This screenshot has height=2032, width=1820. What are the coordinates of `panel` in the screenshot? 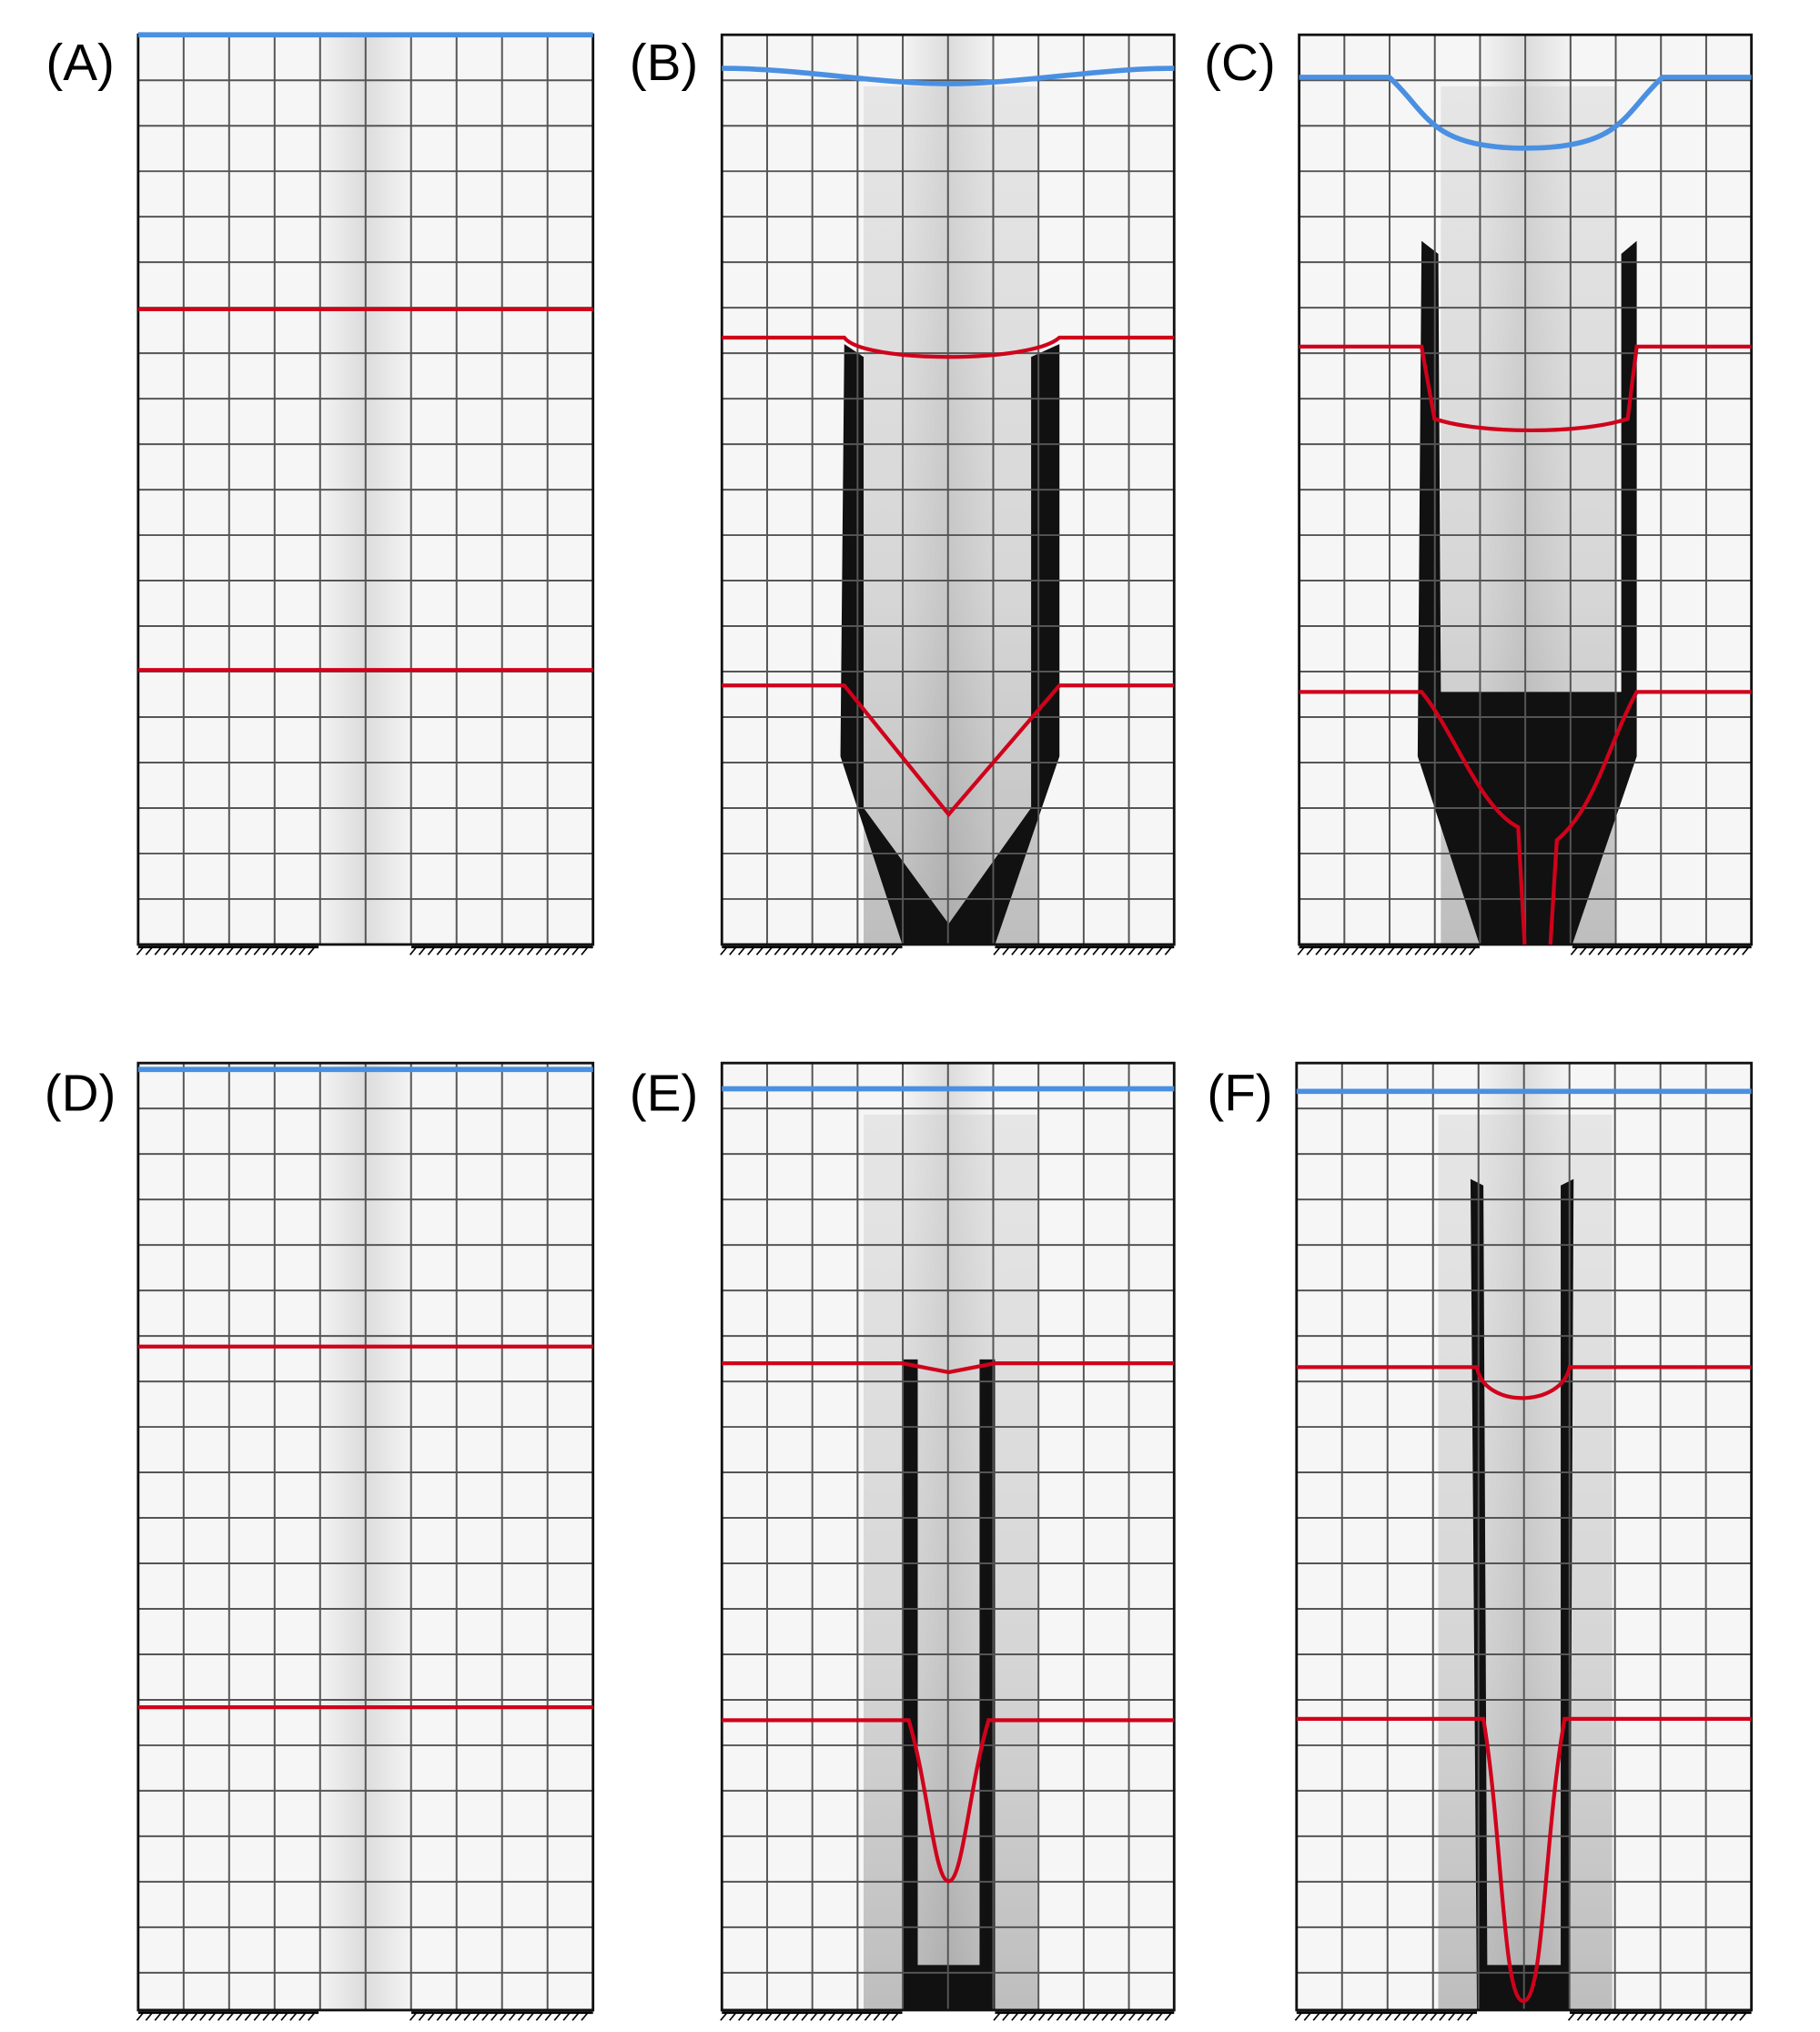 It's located at (366, 1541).